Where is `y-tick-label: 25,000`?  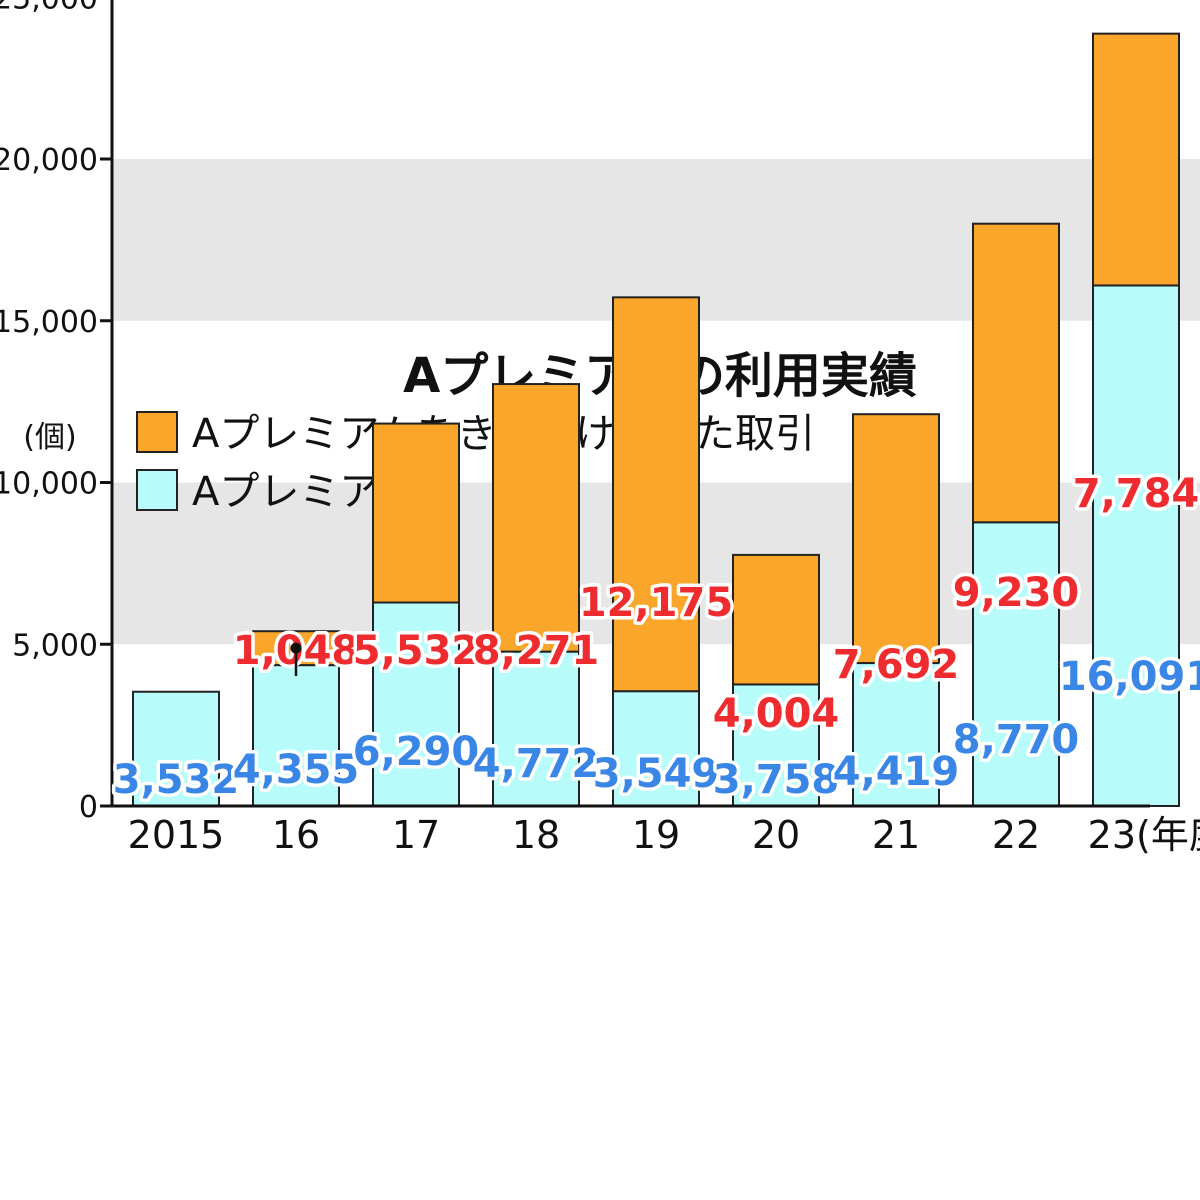
y-tick-label: 25,000 is located at coordinates (49, 8).